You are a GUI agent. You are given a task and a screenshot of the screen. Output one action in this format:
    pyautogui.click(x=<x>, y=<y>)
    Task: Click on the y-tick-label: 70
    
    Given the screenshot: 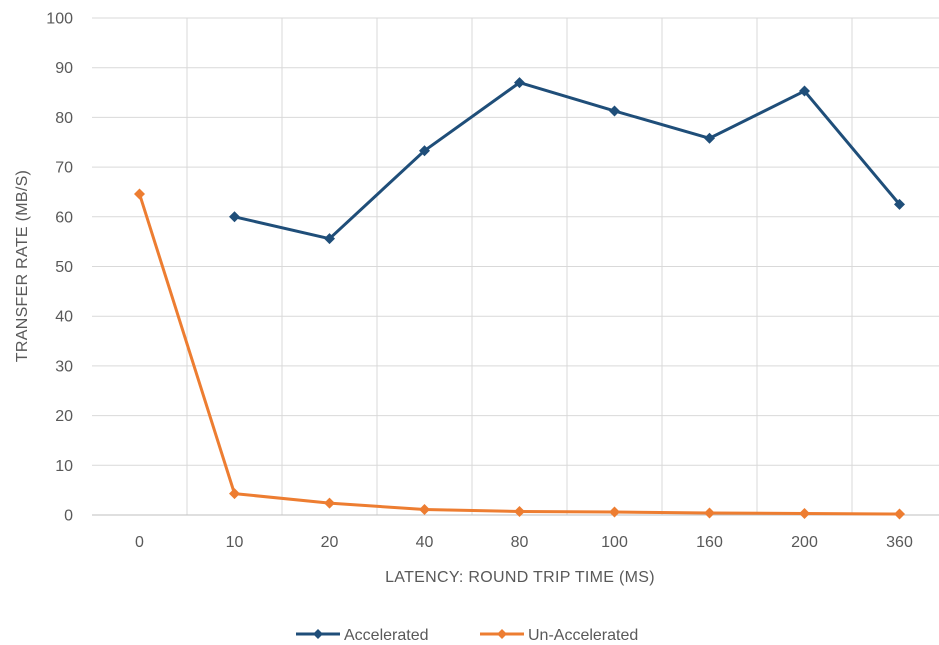 What is the action you would take?
    pyautogui.click(x=64, y=168)
    